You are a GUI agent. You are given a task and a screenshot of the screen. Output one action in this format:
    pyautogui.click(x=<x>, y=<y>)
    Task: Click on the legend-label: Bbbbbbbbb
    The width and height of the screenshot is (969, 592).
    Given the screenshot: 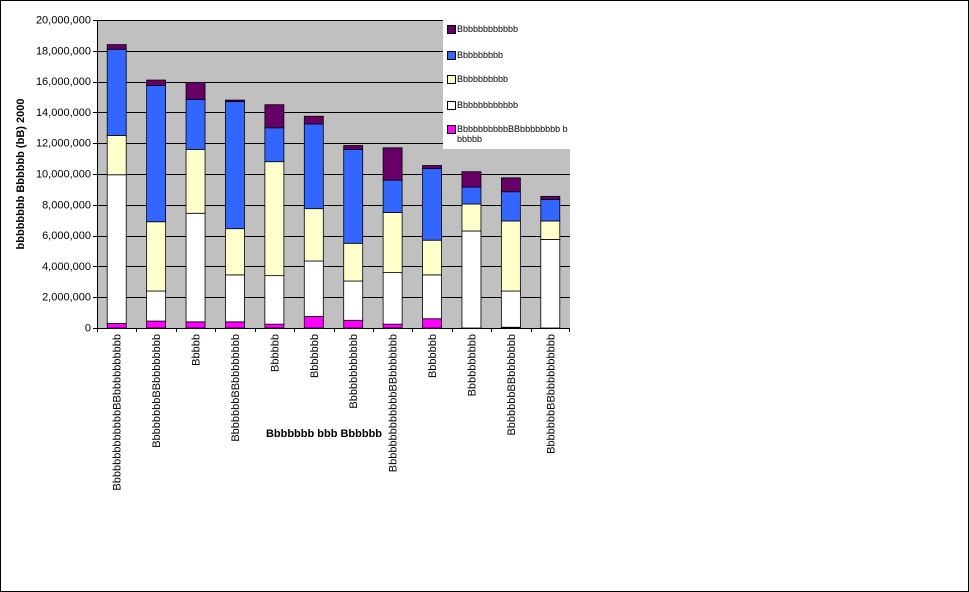 What is the action you would take?
    pyautogui.click(x=480, y=55)
    